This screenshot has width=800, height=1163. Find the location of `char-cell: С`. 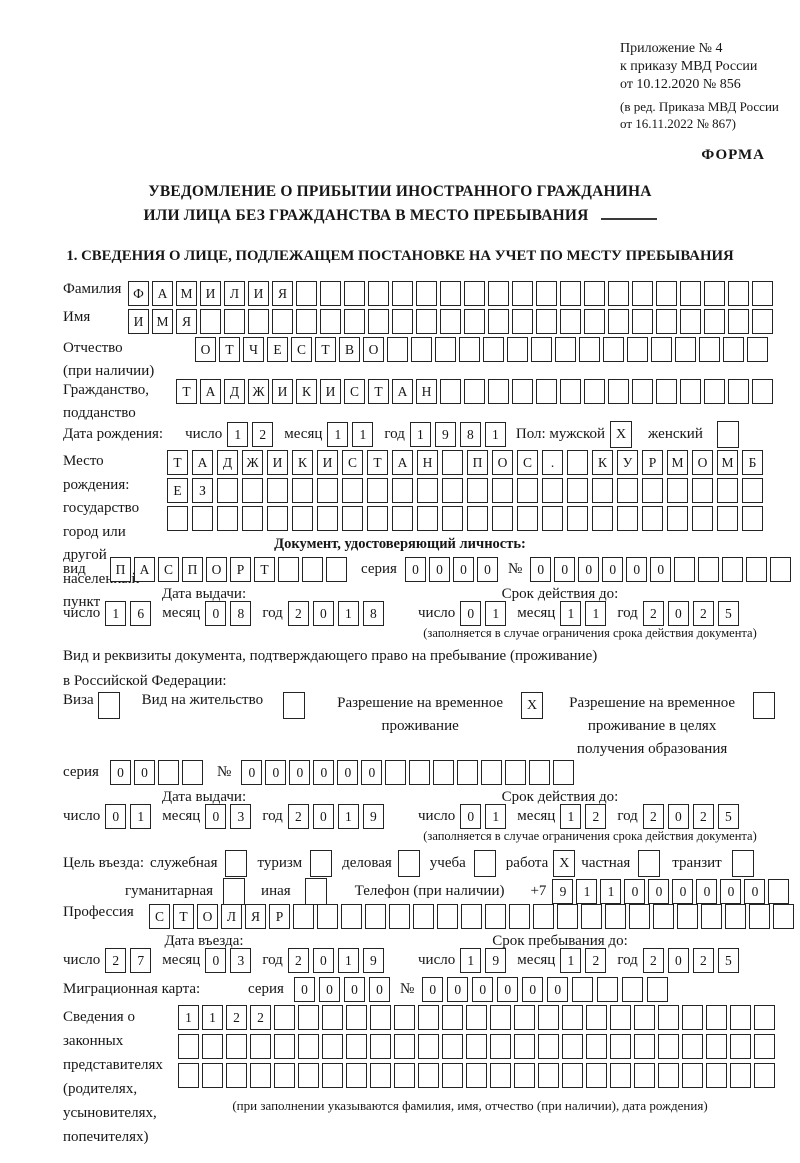

char-cell: С is located at coordinates (527, 462).